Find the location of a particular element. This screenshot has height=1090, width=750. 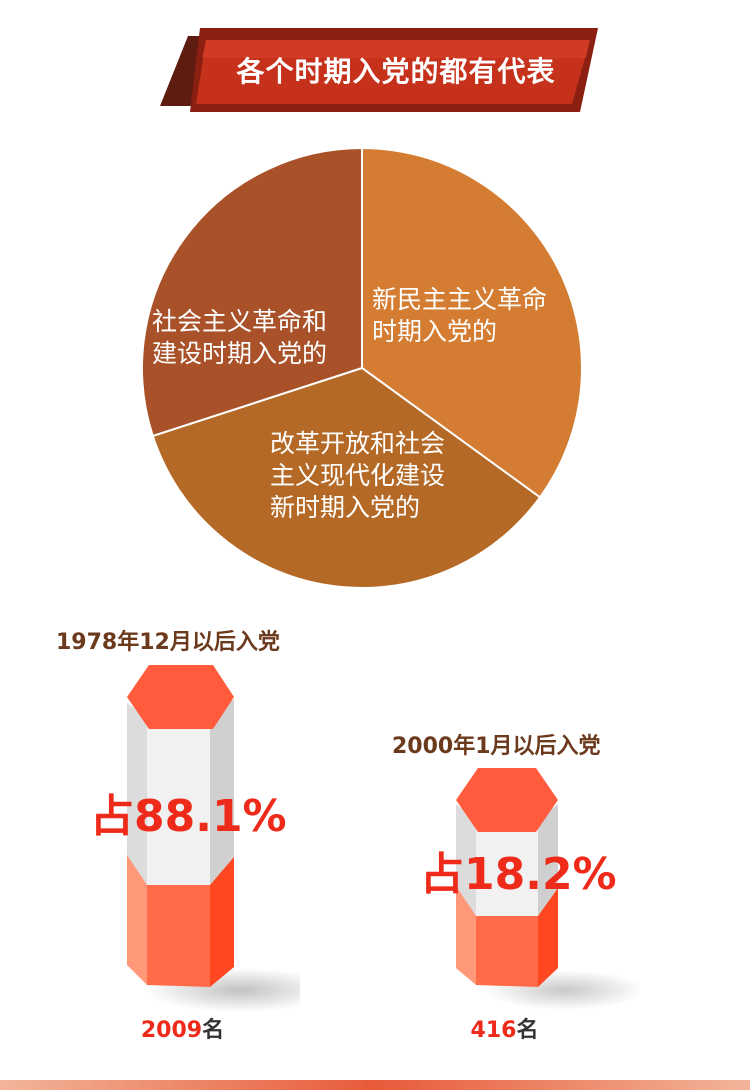

cylinder-1-fill-front is located at coordinates (178, 936).